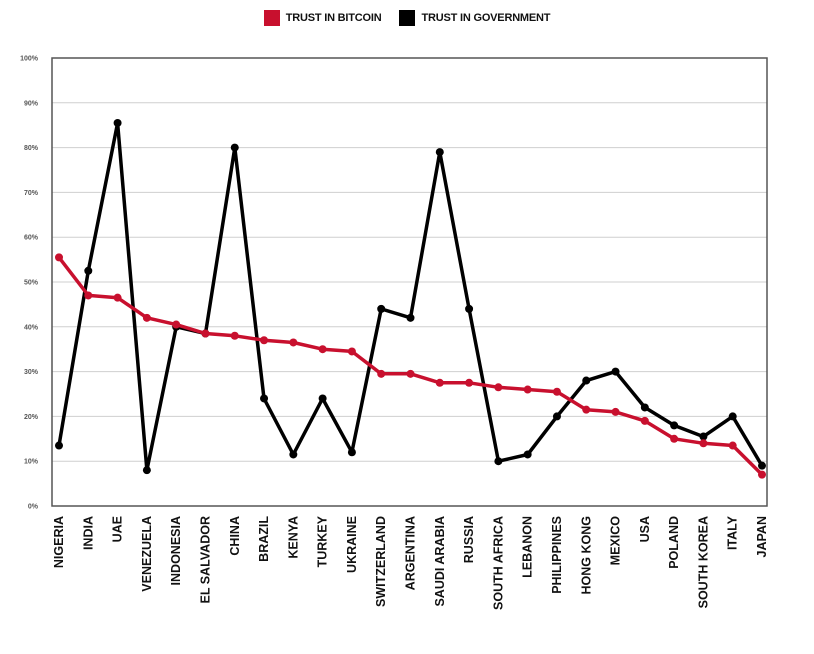 This screenshot has width=814, height=654. I want to click on x-tick-label: CHINA, so click(235, 536).